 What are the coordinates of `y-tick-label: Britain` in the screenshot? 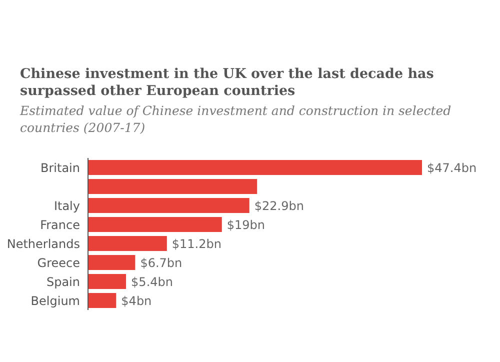 It's located at (60, 167).